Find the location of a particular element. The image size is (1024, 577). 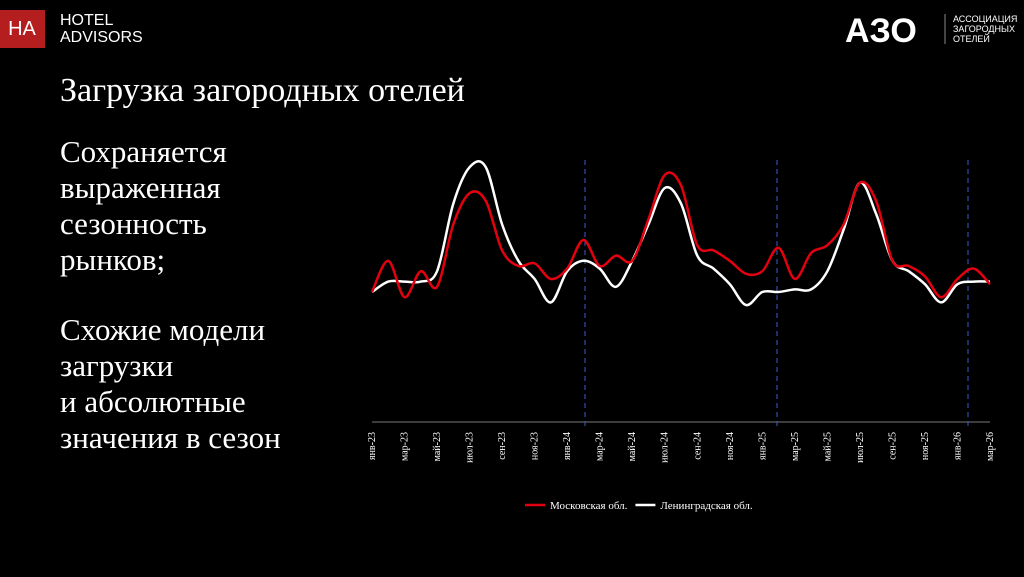

partner-mark: АЗО is located at coordinates (881, 31).